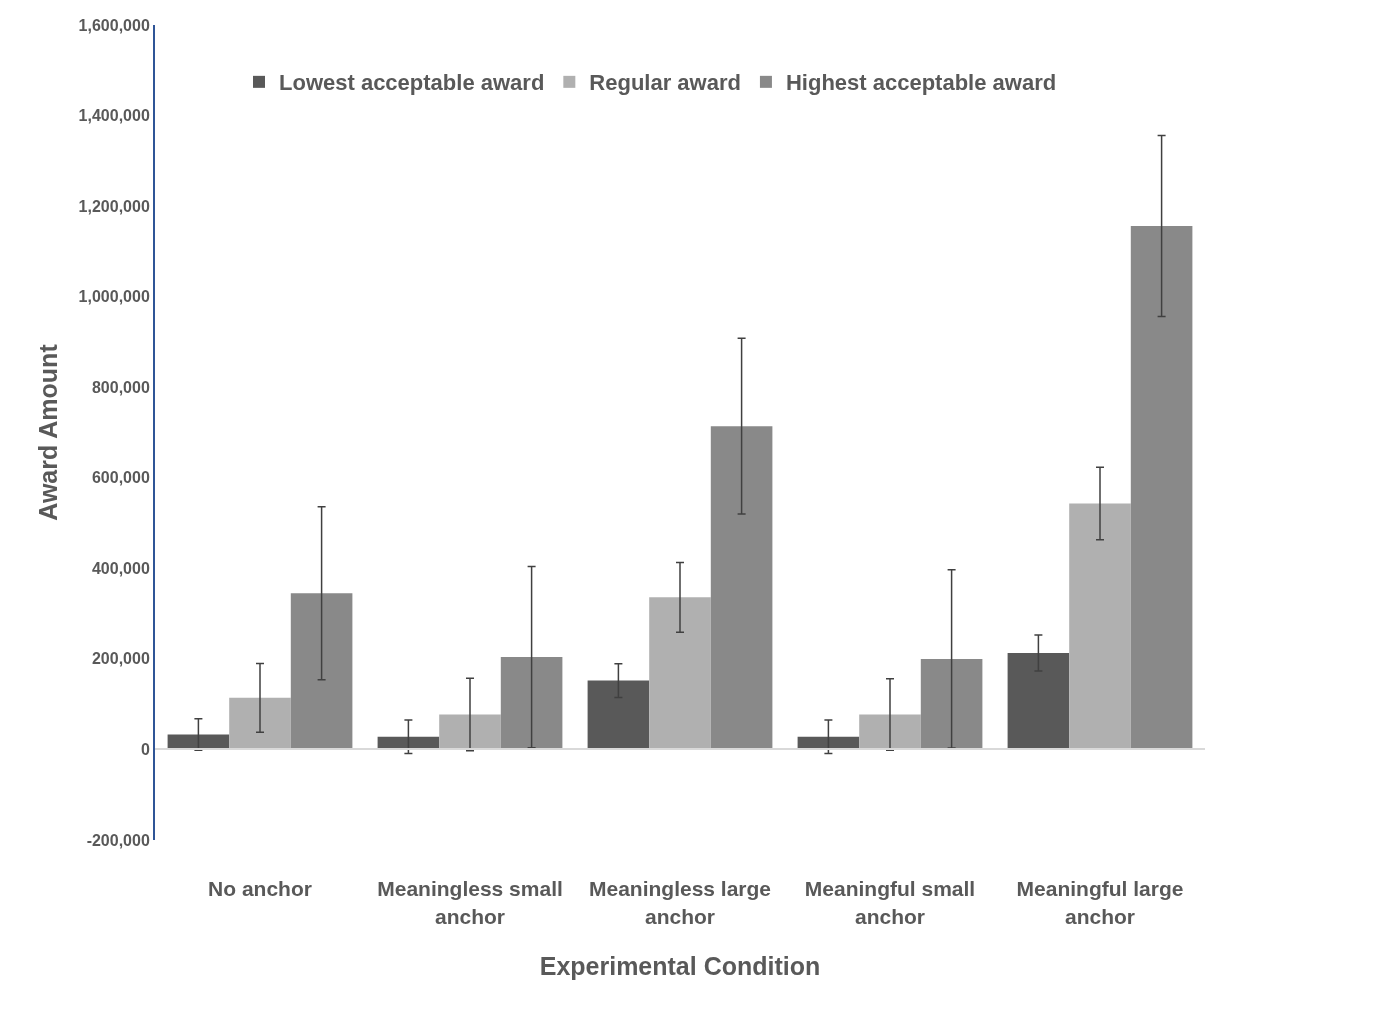  Describe the element at coordinates (680, 902) in the screenshot. I see `x-tick-label: Meaningless large anchor` at that location.